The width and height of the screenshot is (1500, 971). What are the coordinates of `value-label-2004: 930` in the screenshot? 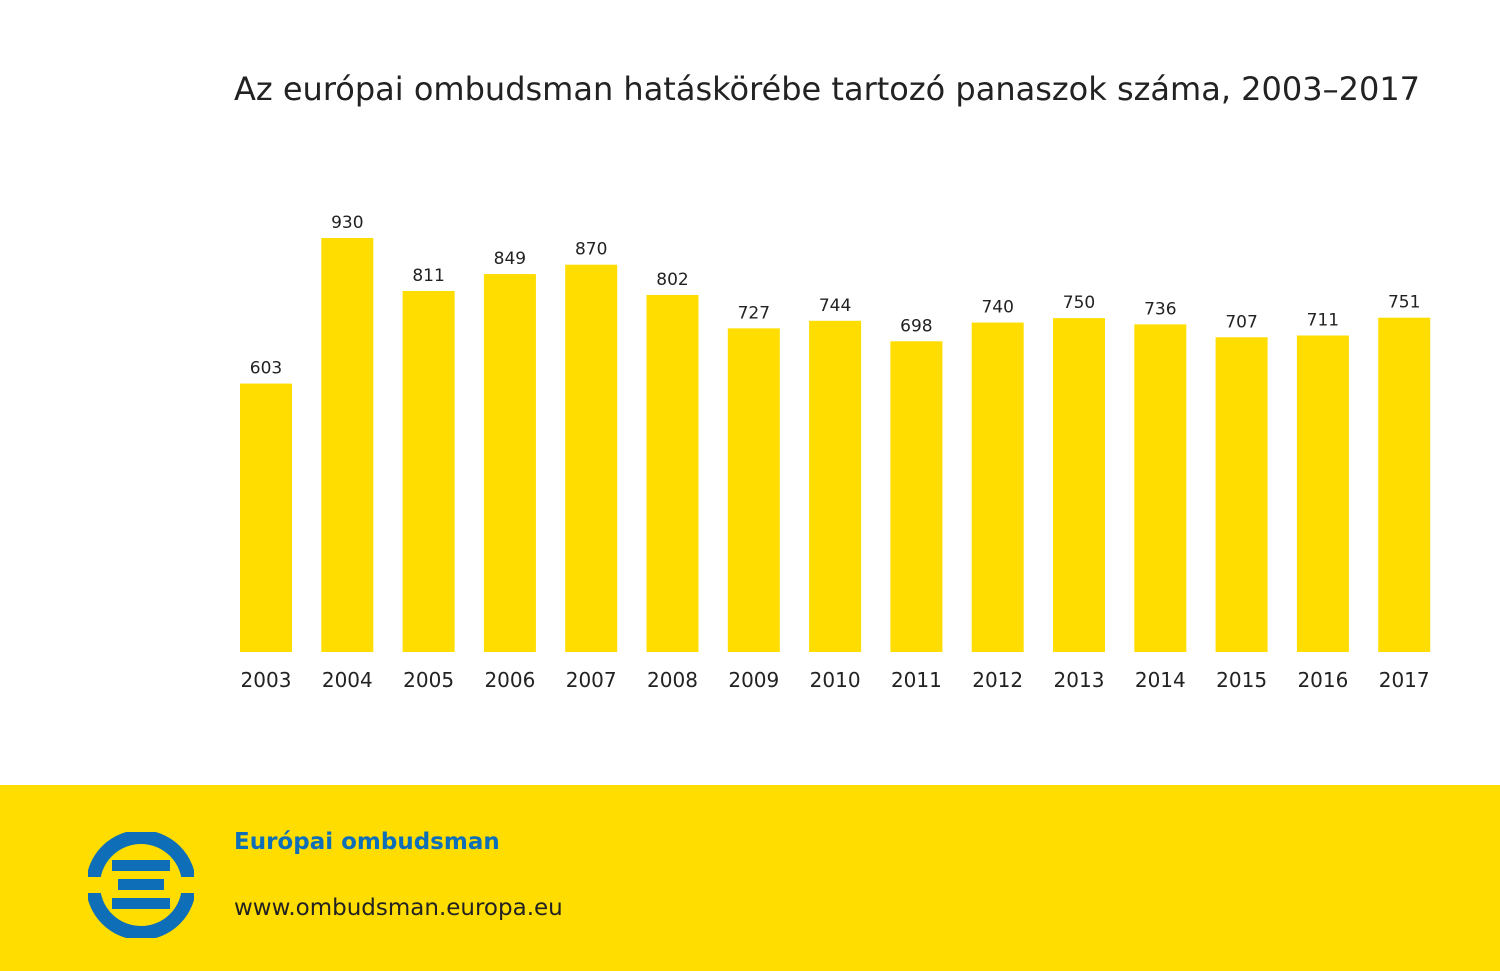 It's located at (347, 223).